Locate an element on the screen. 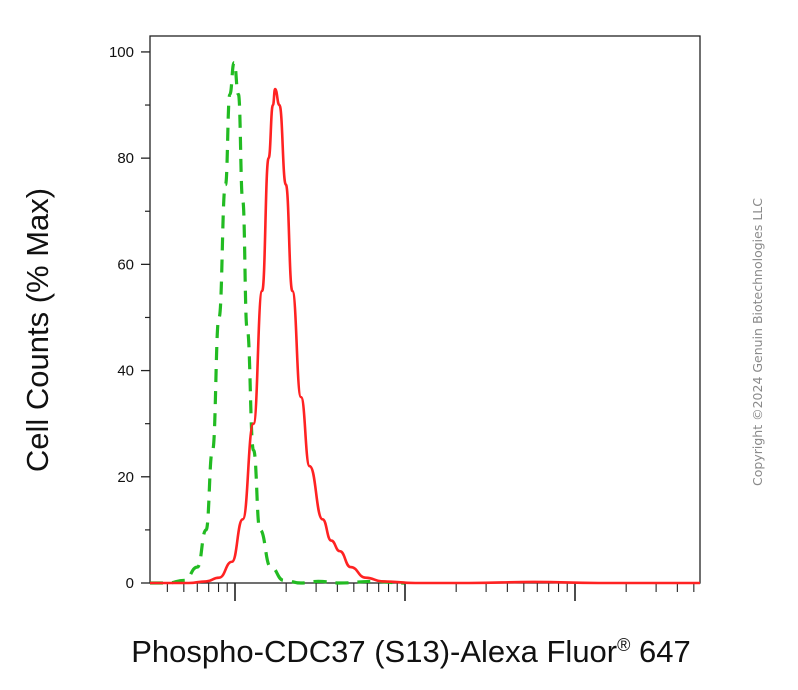  x-axis-title-suffix: 647 is located at coordinates (660, 651).